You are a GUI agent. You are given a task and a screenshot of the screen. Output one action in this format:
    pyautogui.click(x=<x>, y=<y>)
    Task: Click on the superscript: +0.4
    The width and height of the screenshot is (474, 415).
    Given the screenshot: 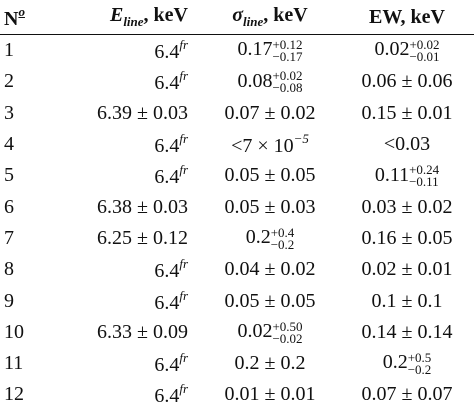 What is the action you would take?
    pyautogui.click(x=282, y=232)
    